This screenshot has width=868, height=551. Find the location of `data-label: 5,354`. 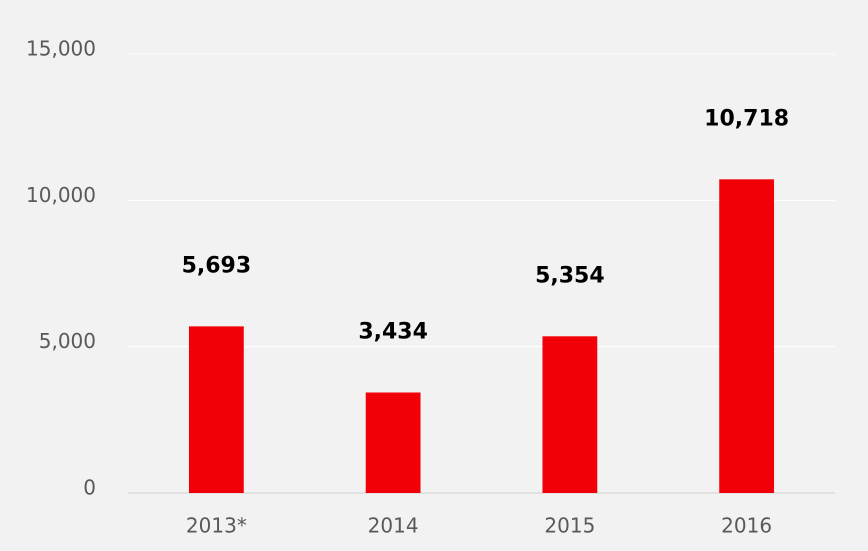

data-label: 5,354 is located at coordinates (570, 275).